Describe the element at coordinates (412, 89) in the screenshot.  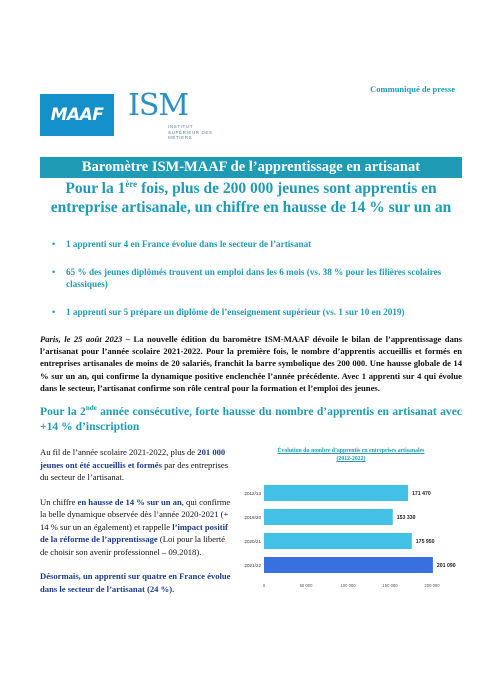
I see `press-release-label: Communiqué de presse` at that location.